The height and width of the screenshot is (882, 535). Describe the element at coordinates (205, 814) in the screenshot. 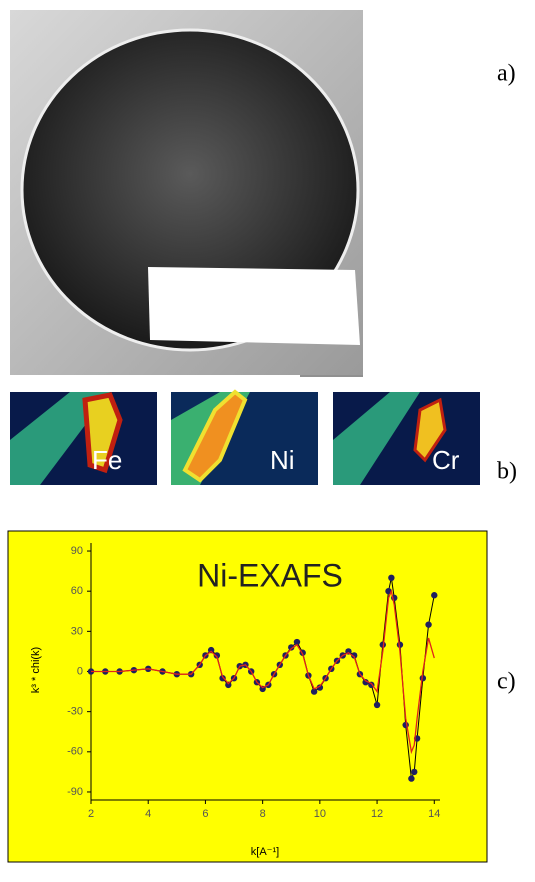

I see `x-tick-label: 6` at that location.